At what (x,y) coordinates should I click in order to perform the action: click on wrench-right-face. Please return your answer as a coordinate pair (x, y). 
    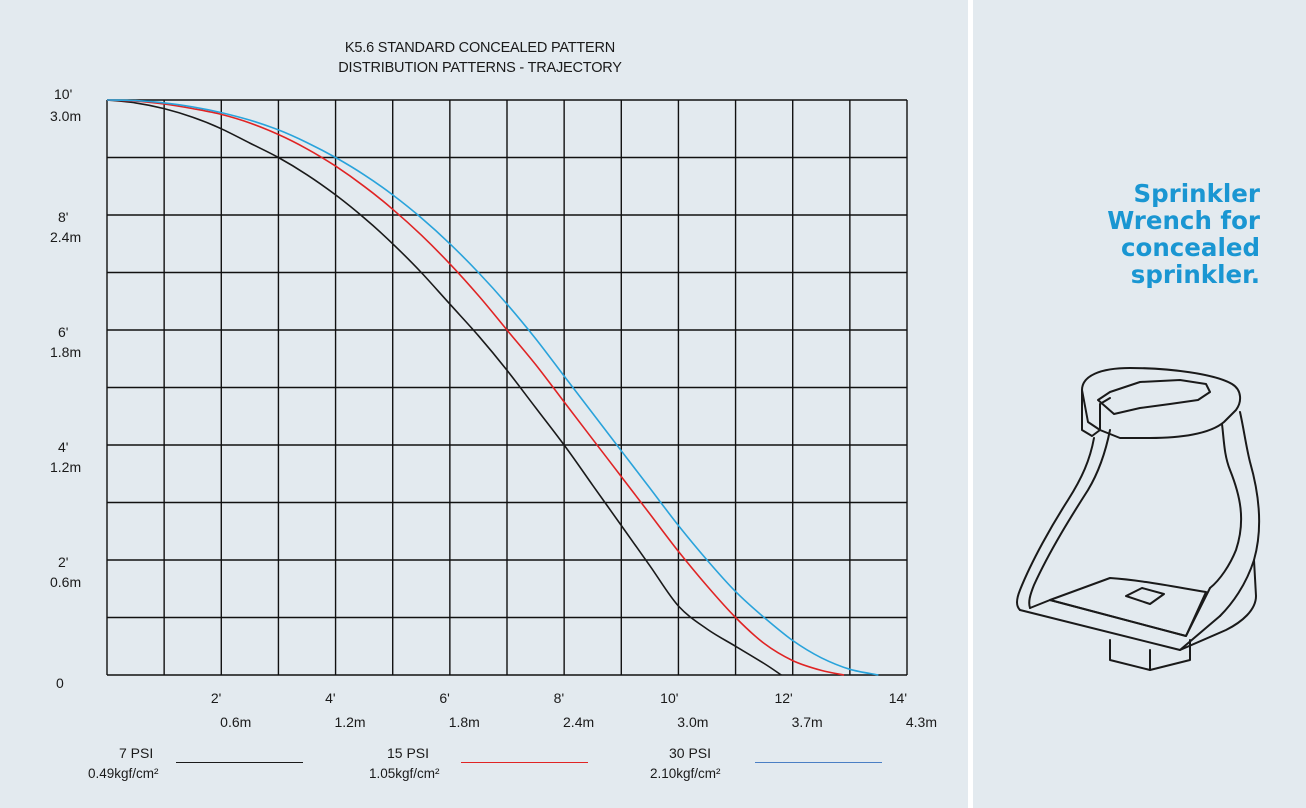
    Looking at the image, I should click on (1218, 605).